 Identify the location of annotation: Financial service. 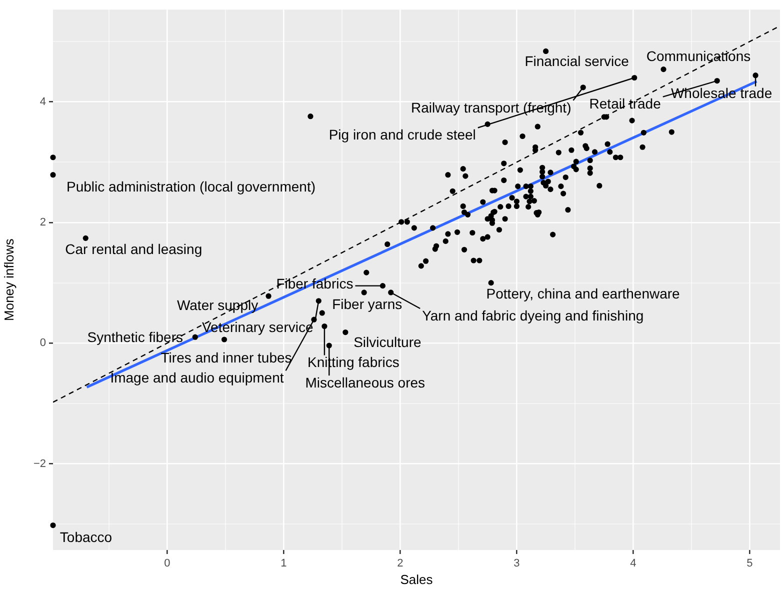
(577, 61).